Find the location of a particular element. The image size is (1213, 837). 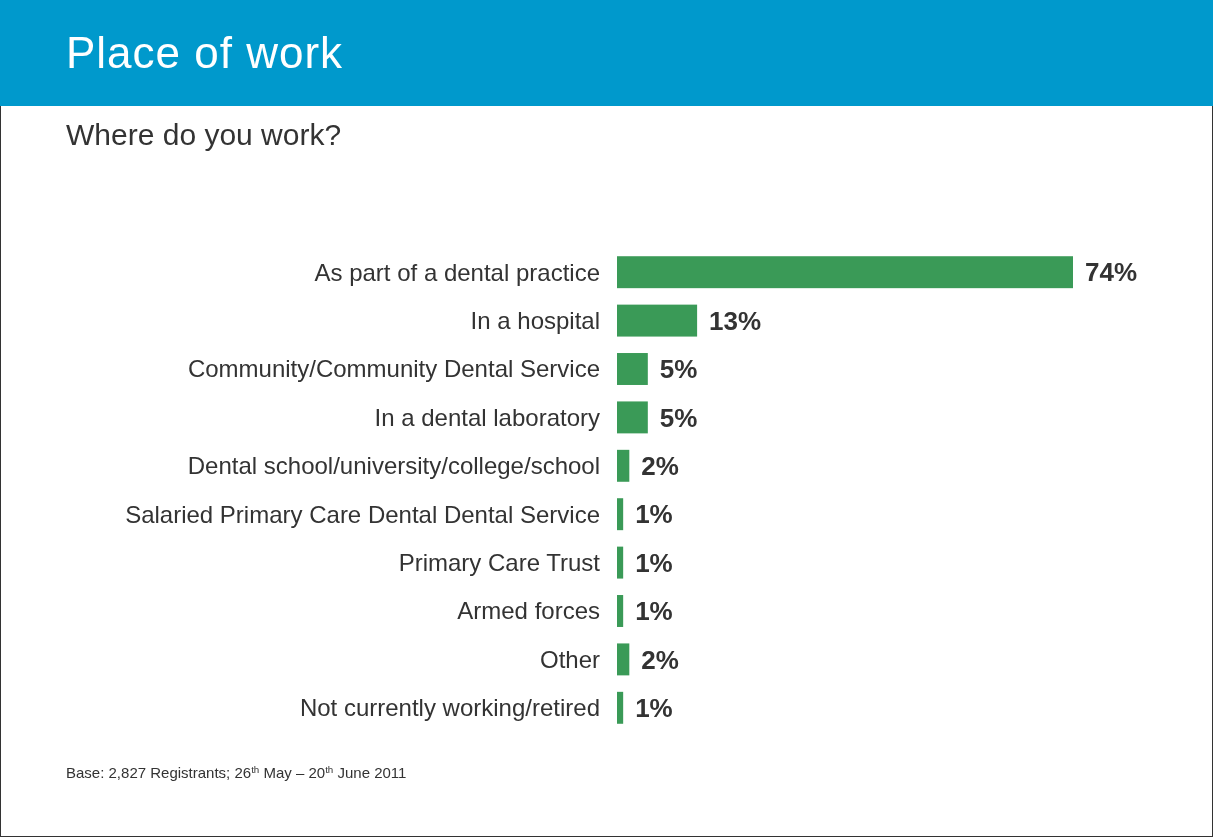

y-tick-label: Primary Care Trust is located at coordinates (499, 562).